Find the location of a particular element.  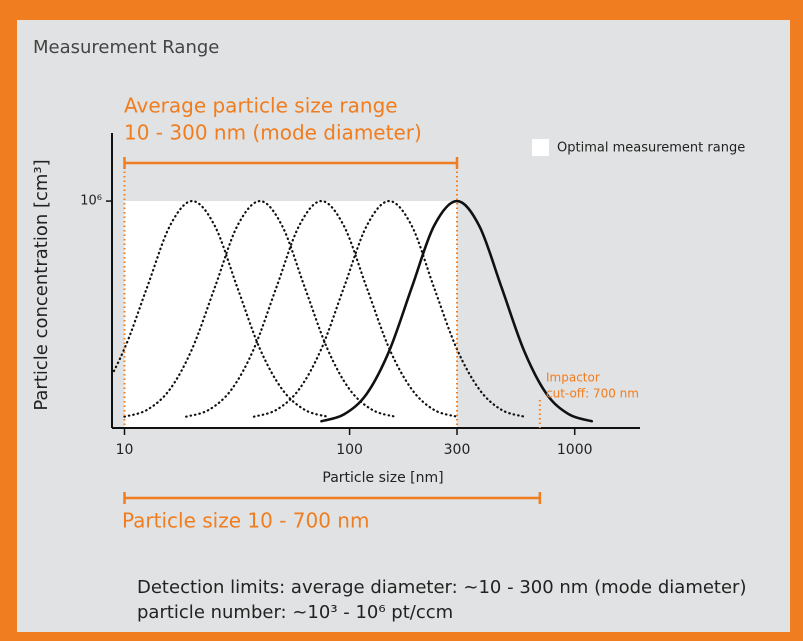

optimal-region is located at coordinates (291, 314).